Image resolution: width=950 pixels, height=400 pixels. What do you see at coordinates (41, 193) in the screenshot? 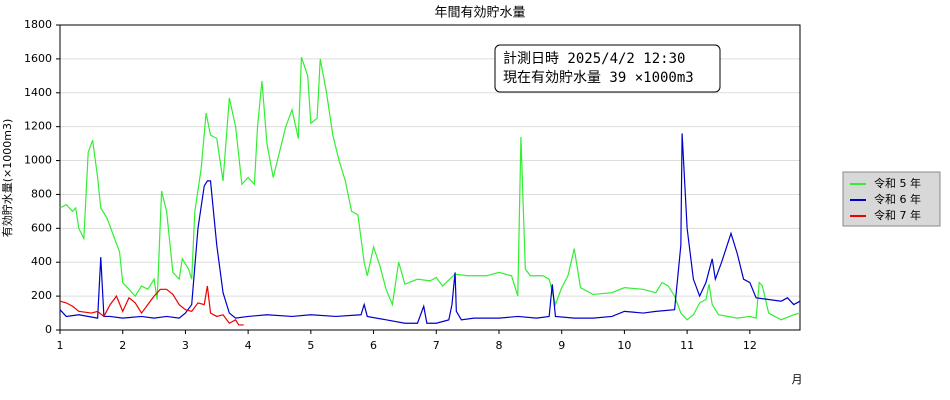
I see `y-tick-label: 800` at bounding box center [41, 193].